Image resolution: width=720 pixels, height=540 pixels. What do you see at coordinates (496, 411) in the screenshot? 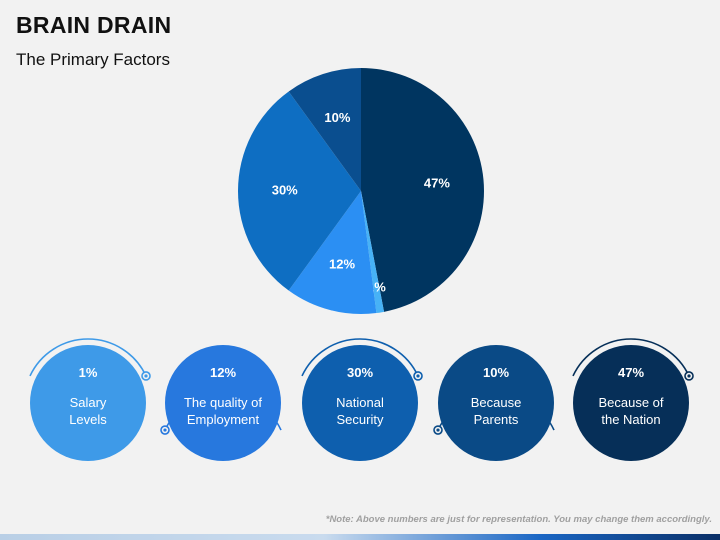
I see `card-label: Because Parents` at bounding box center [496, 411].